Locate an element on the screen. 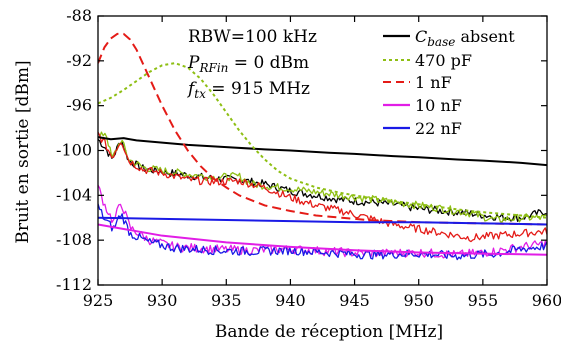 This screenshot has width=561, height=351. y-tick-label: -112 is located at coordinates (74, 284).